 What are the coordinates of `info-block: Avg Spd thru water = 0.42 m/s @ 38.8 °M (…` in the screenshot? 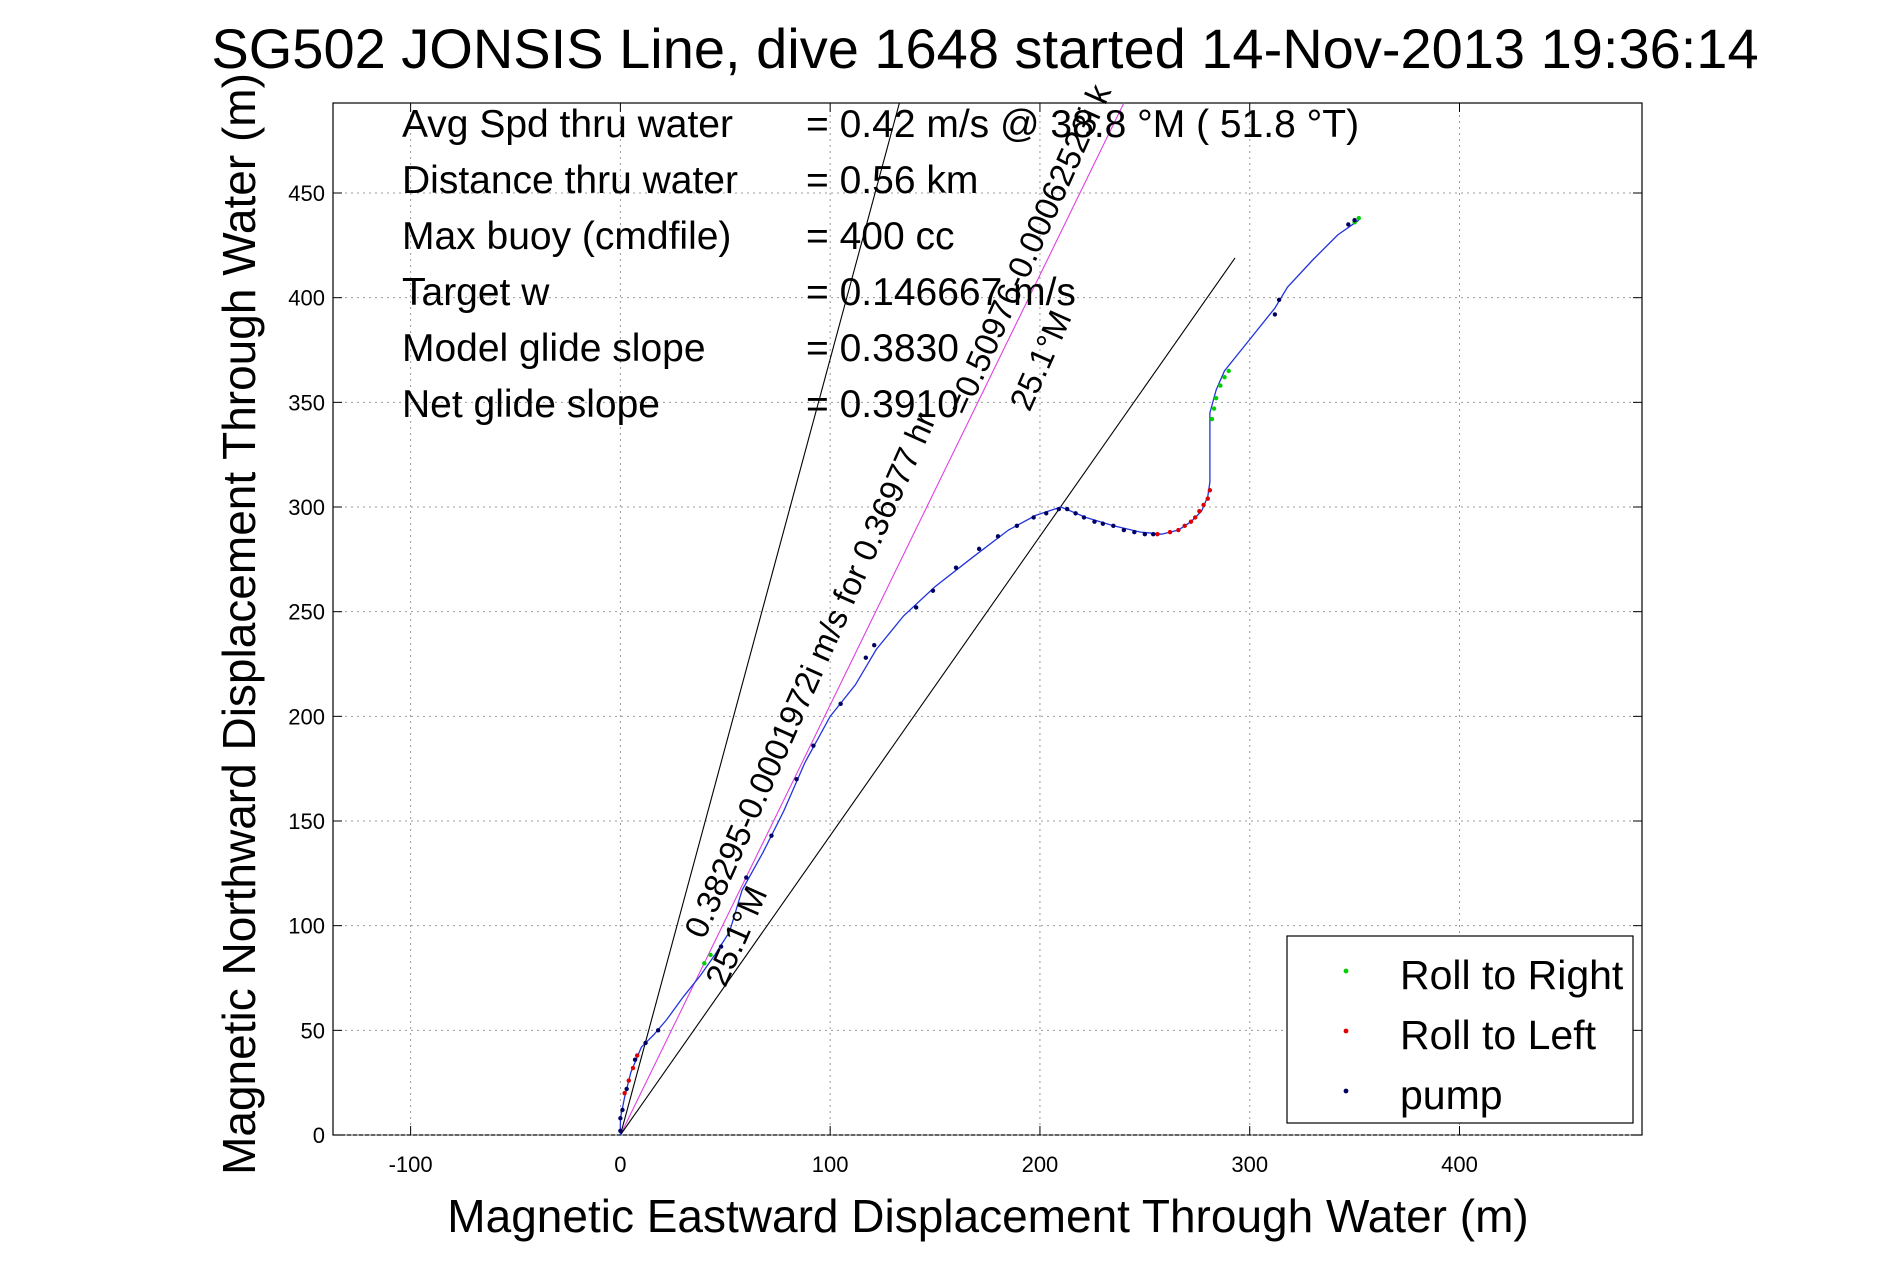 It's located at (880, 264).